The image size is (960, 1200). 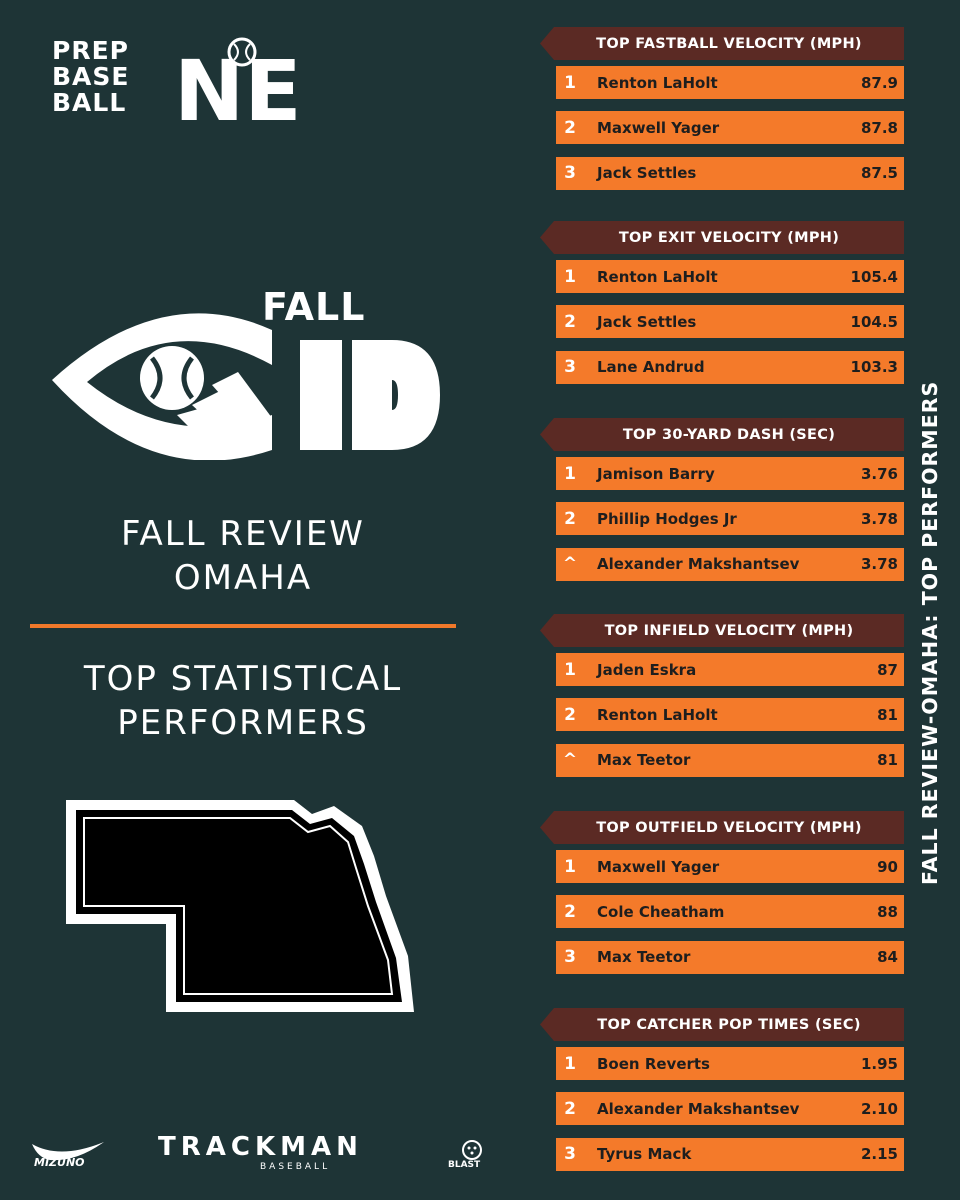 What do you see at coordinates (656, 473) in the screenshot?
I see `player-name: Jamison Barry` at bounding box center [656, 473].